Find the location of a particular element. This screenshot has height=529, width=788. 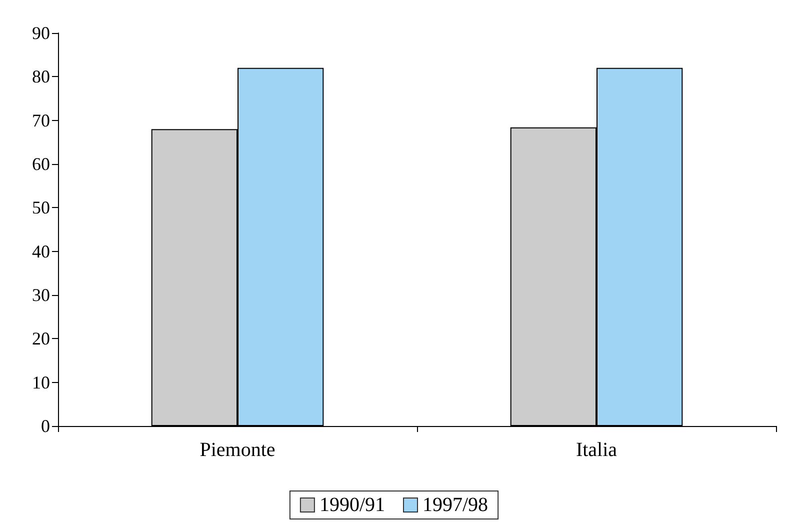

y-tick-label: 50 is located at coordinates (41, 208).